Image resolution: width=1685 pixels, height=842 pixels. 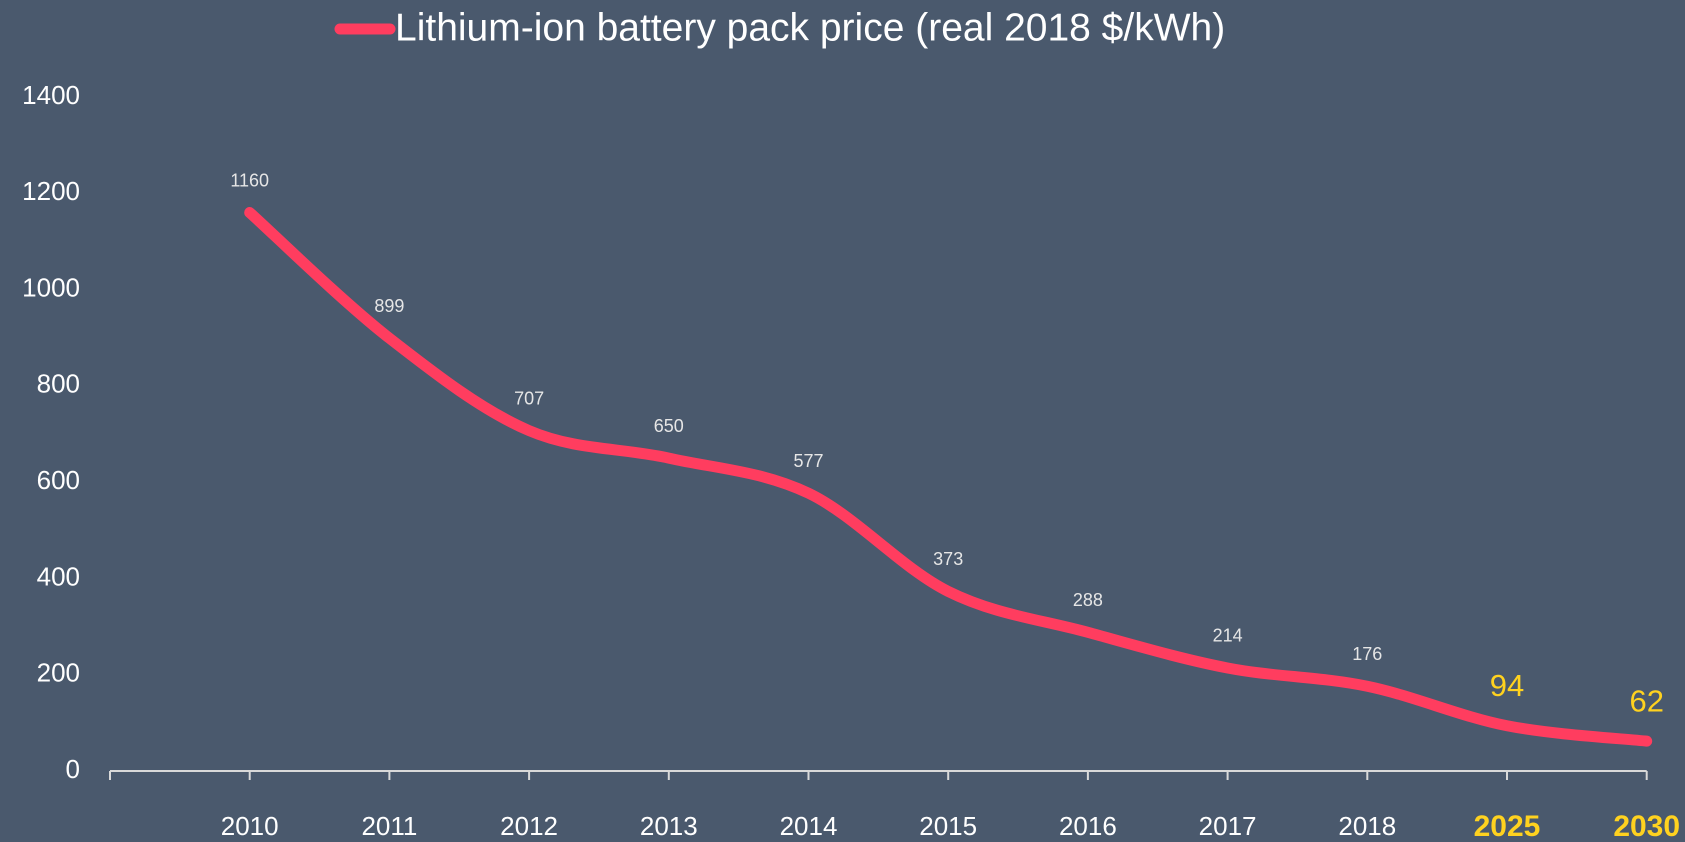 What do you see at coordinates (51, 191) in the screenshot?
I see `y-tick-label: 1200` at bounding box center [51, 191].